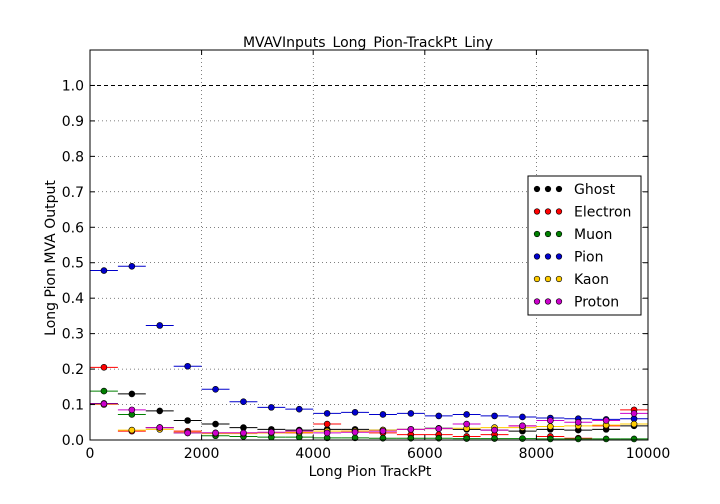 The image size is (720, 504). Describe the element at coordinates (73, 264) in the screenshot. I see `y-tick-label: 0.5` at that location.